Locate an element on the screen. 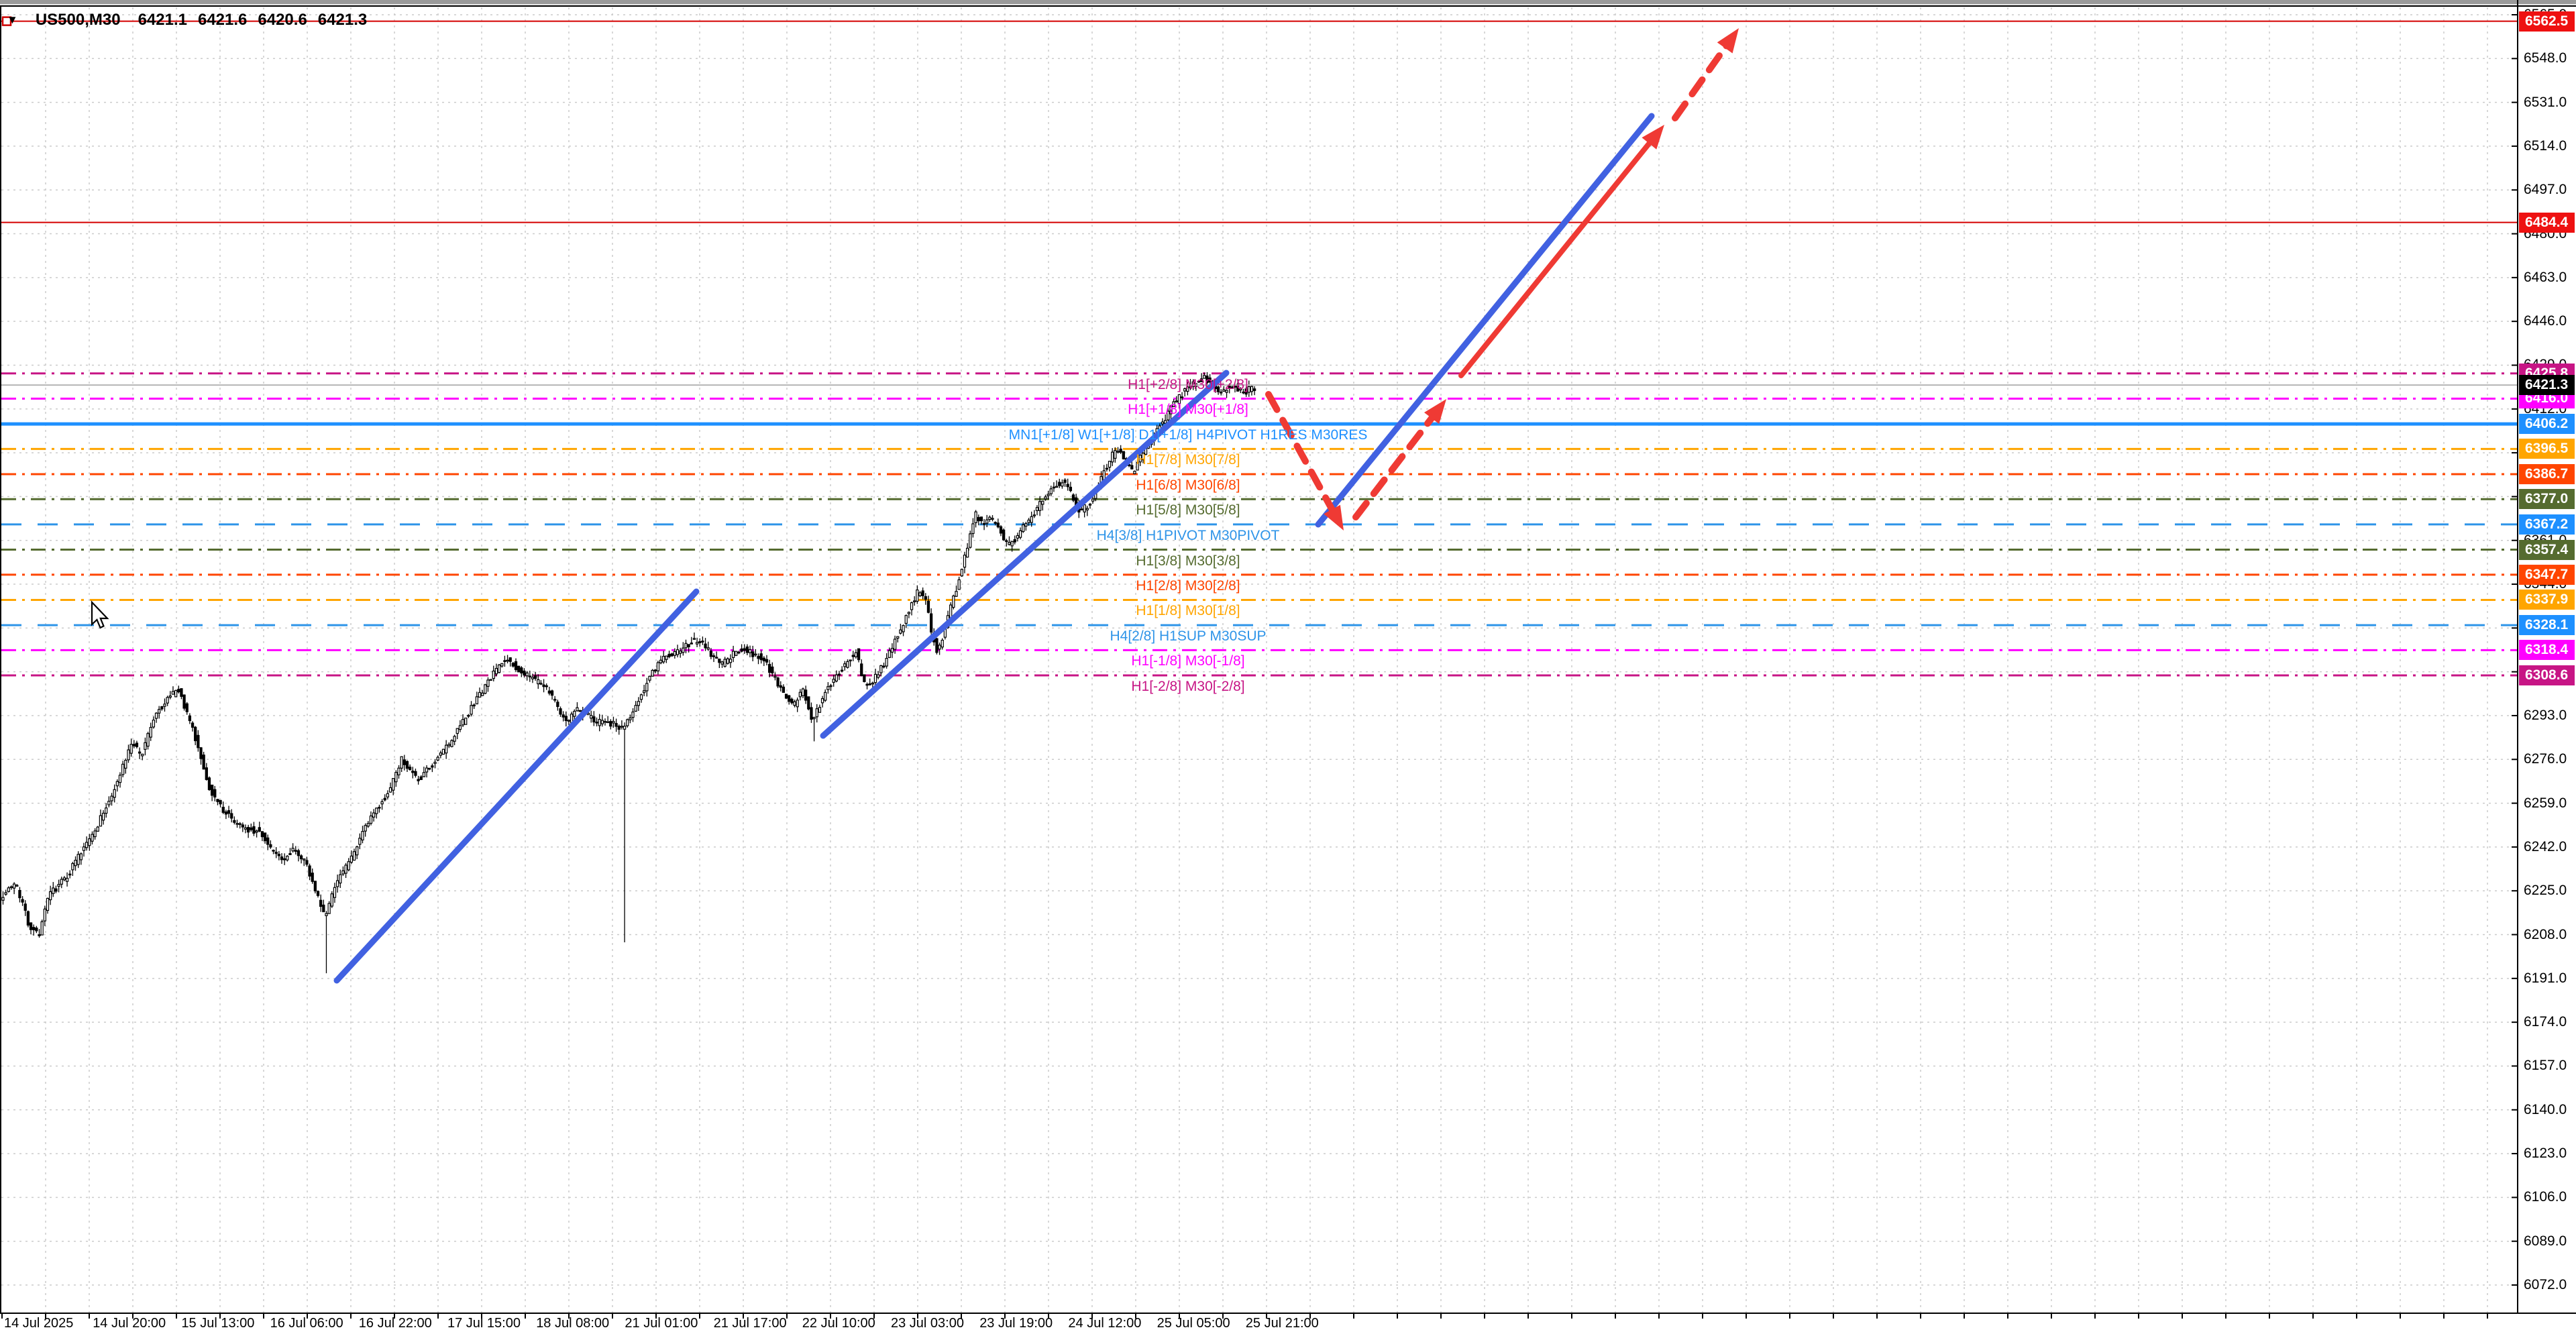 The width and height of the screenshot is (2576, 1336). symbol-info: ▼ US500,M30 6421.1 6421.6 6420.6 6421.3 is located at coordinates (187, 21).